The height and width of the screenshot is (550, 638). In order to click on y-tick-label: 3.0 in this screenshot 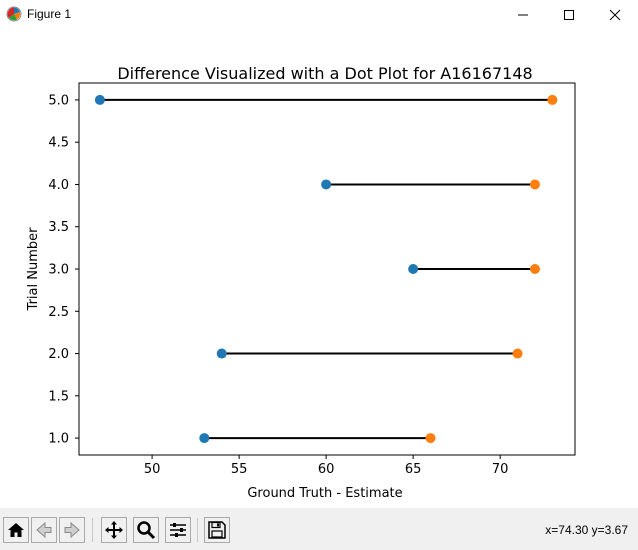, I will do `click(58, 270)`.